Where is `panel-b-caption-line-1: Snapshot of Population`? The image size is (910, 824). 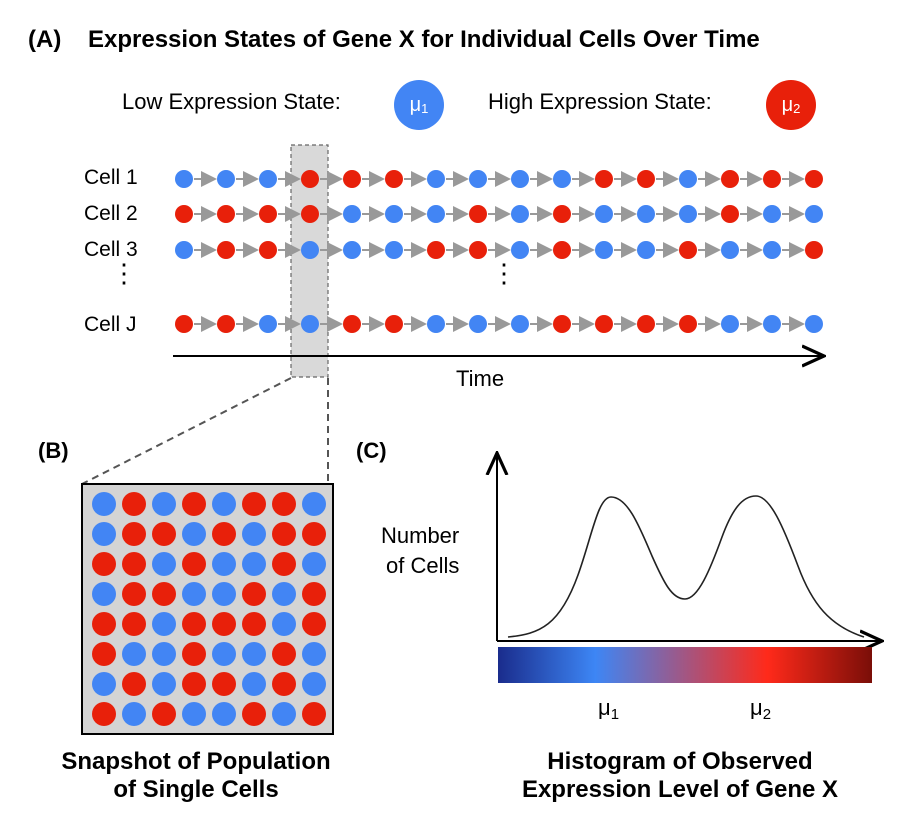
panel-b-caption-line-1: Snapshot of Population is located at coordinates (196, 761).